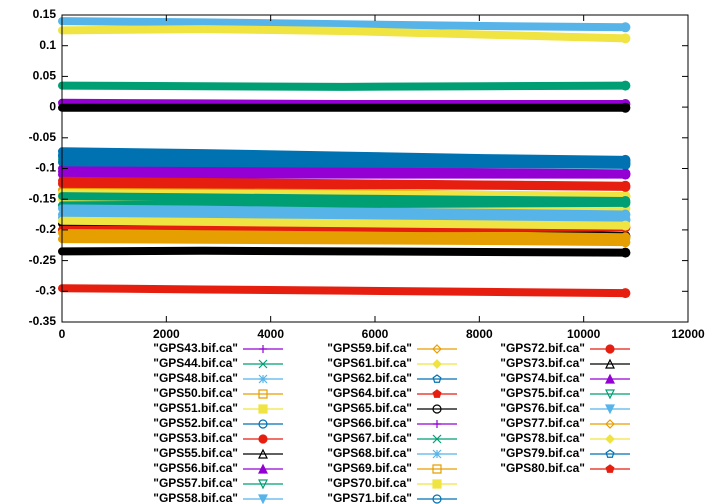  I want to click on legend-label: "GPS51.bif.ca", so click(195, 408).